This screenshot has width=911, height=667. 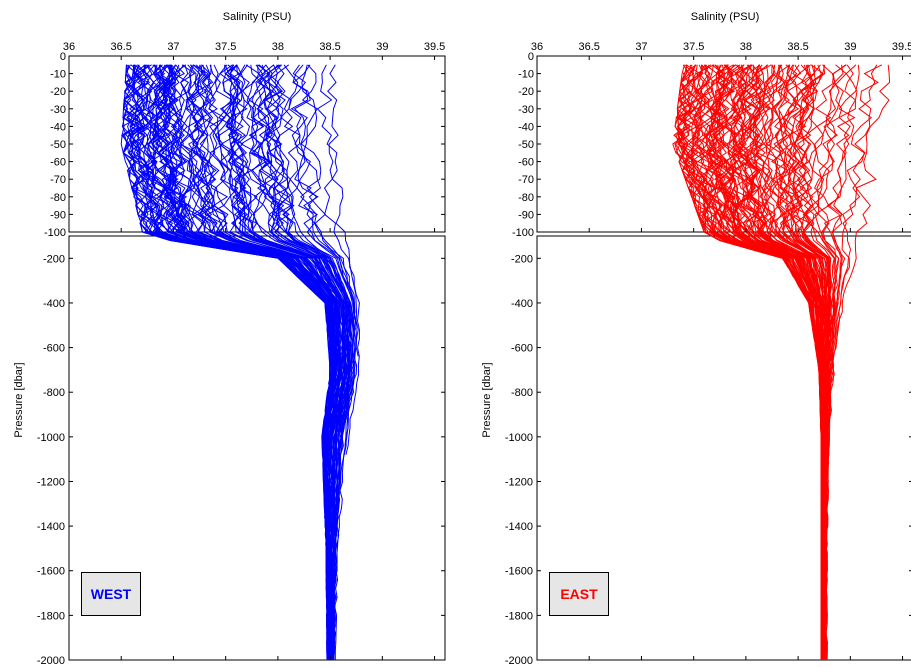 I want to click on y-tick-label: -100, so click(x=523, y=233).